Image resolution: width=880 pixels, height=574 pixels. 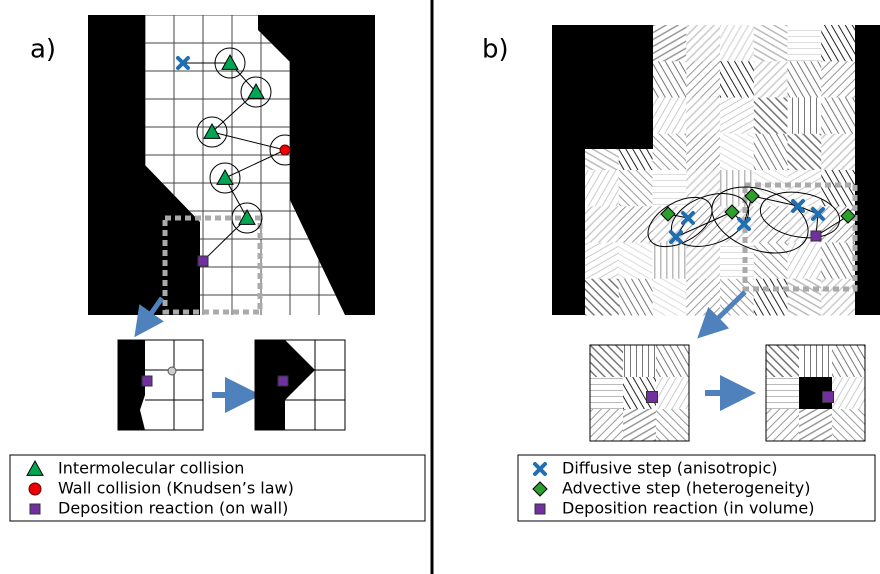 What do you see at coordinates (173, 508) in the screenshot?
I see `legend-label: Deposition reaction (on wall)` at bounding box center [173, 508].